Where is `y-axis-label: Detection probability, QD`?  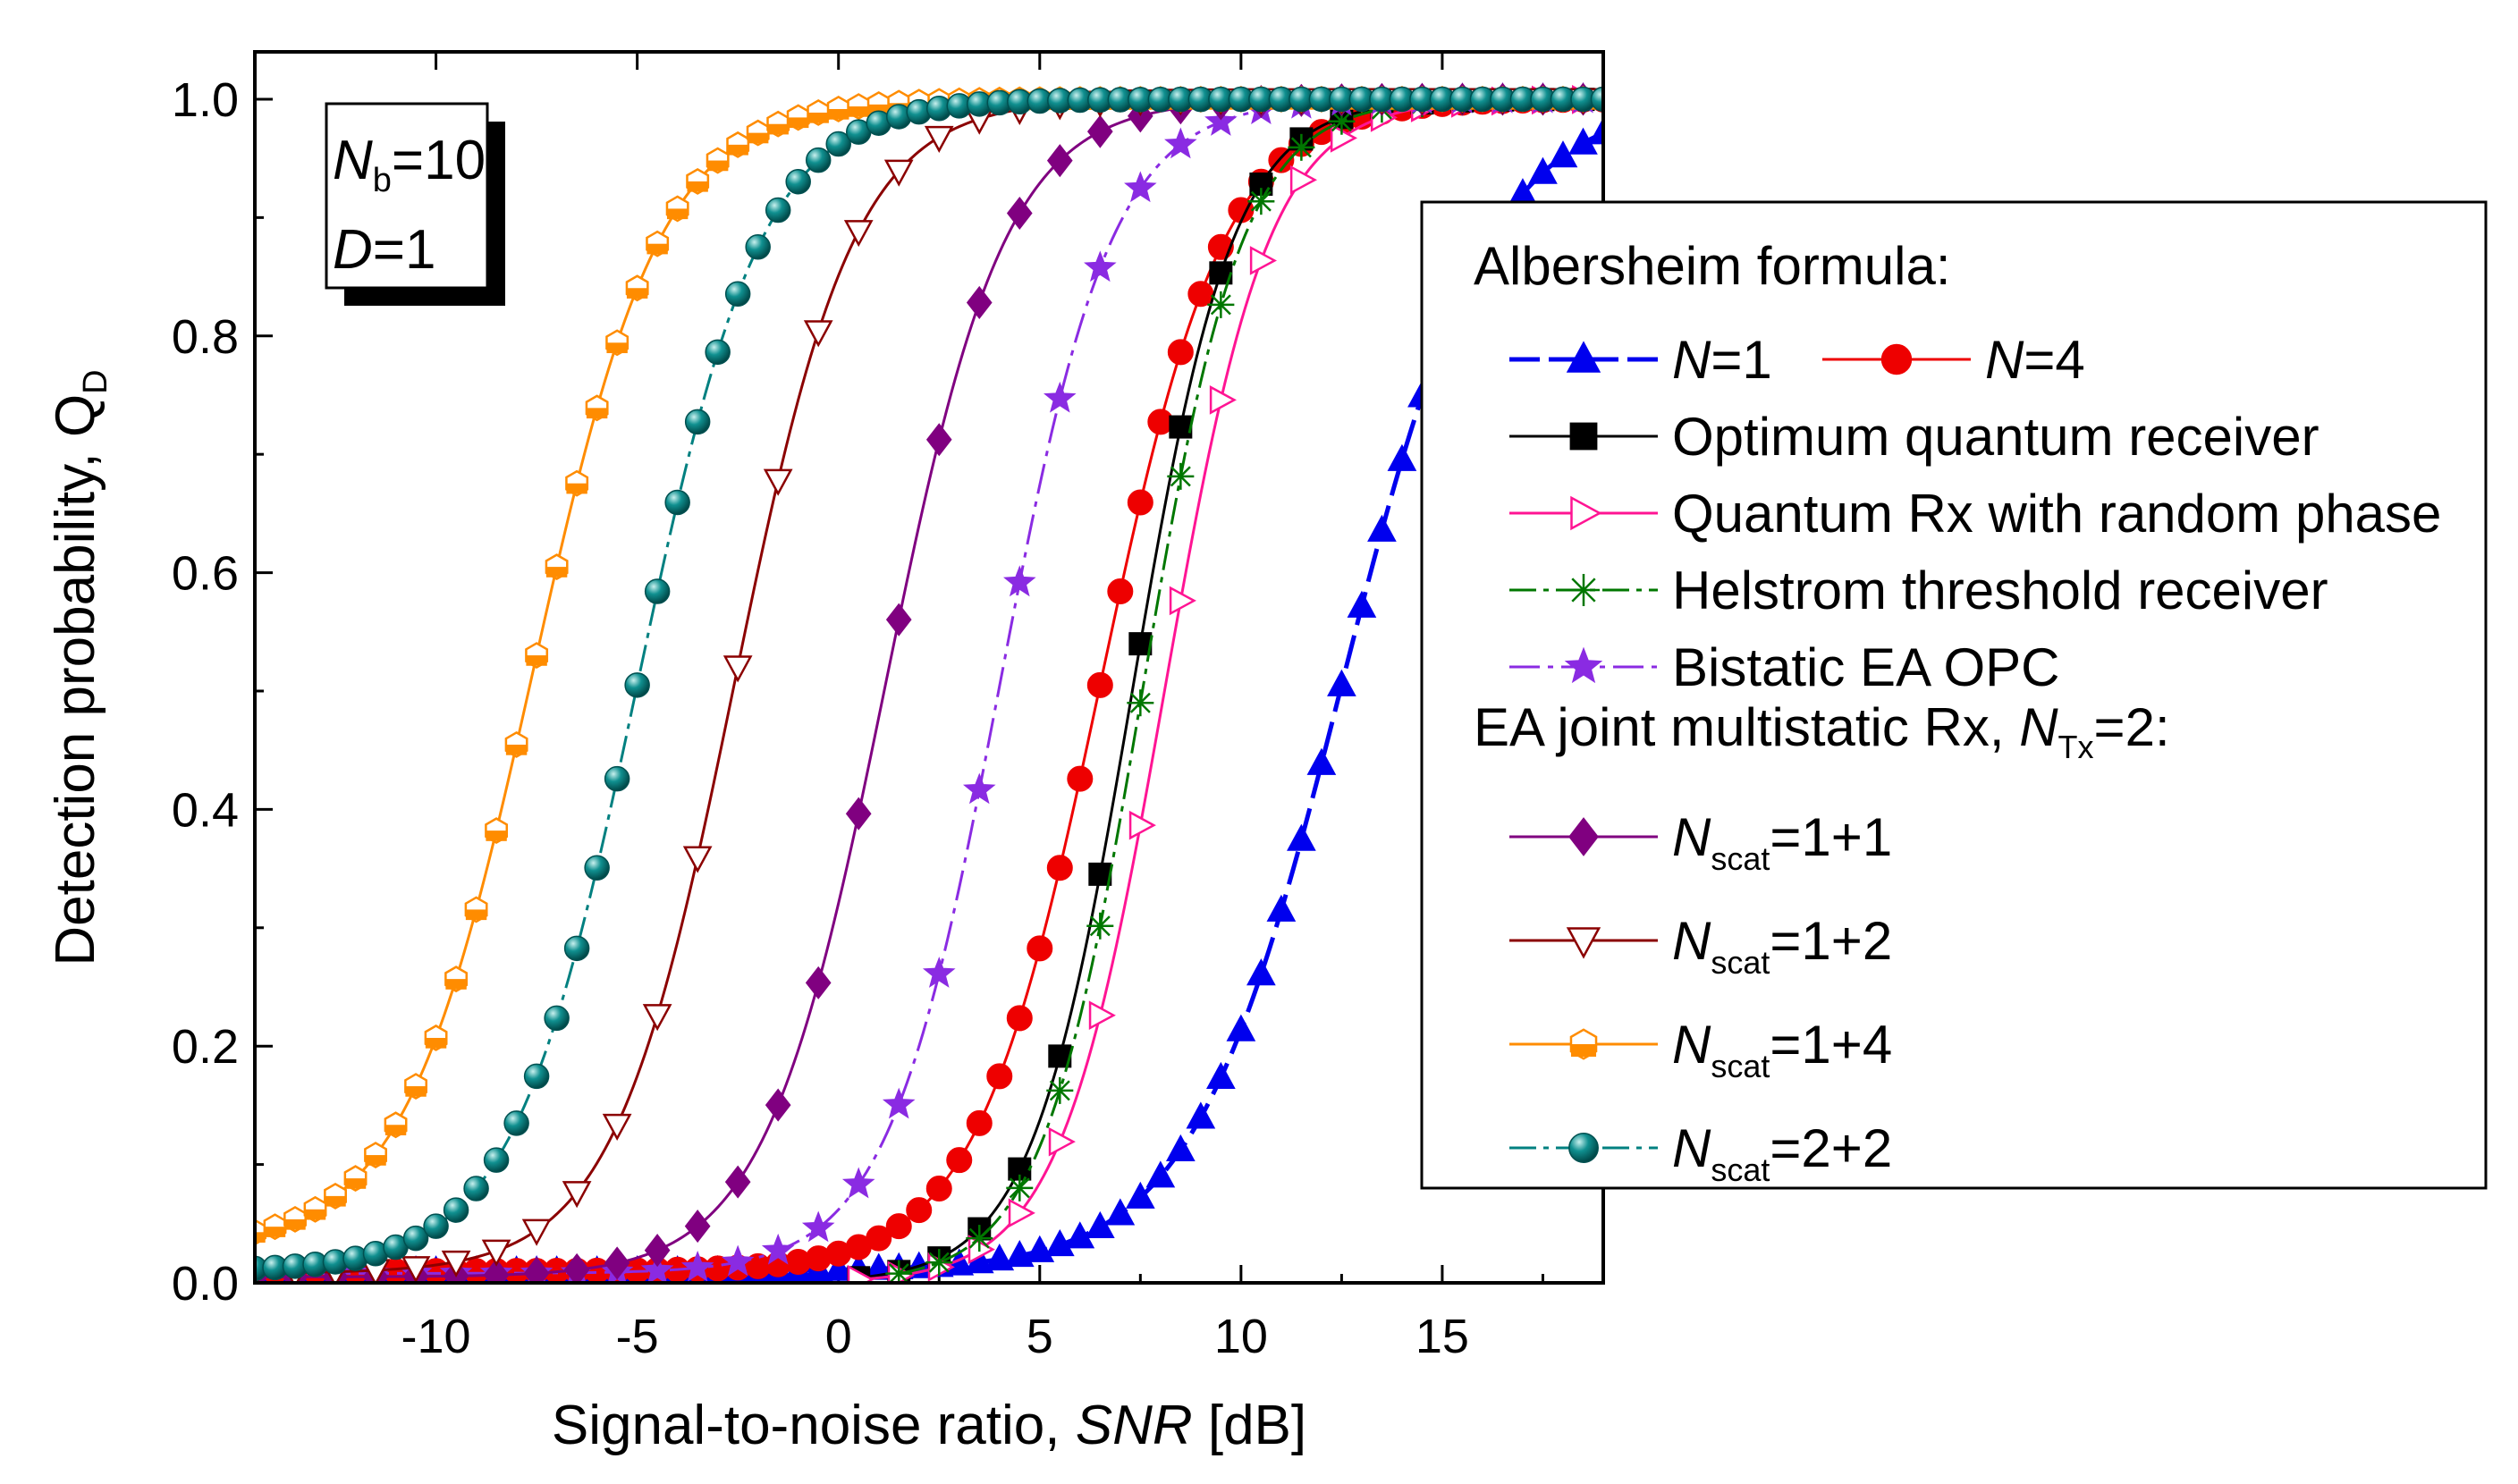
y-axis-label: Detection probability, QD is located at coordinates (79, 667).